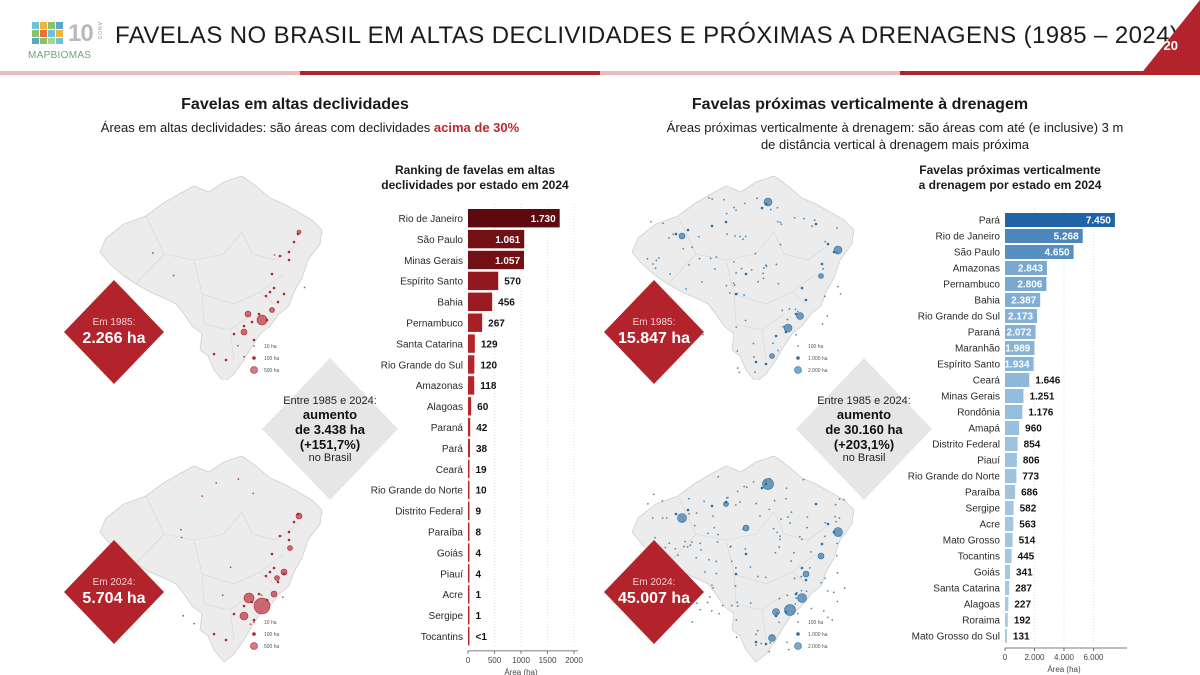 The height and width of the screenshot is (675, 1200). Describe the element at coordinates (440, 240) in the screenshot. I see `category-label: São Paulo` at that location.